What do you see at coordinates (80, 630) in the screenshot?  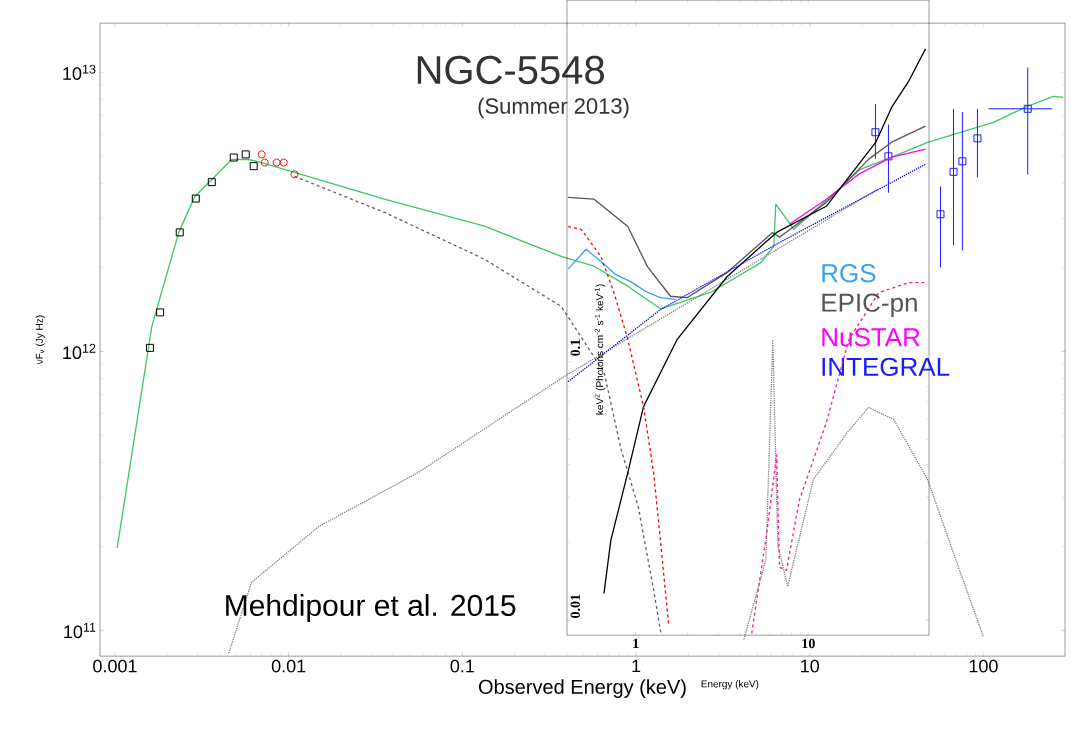 I see `y-tick-label: 10$^{11}$` at bounding box center [80, 630].